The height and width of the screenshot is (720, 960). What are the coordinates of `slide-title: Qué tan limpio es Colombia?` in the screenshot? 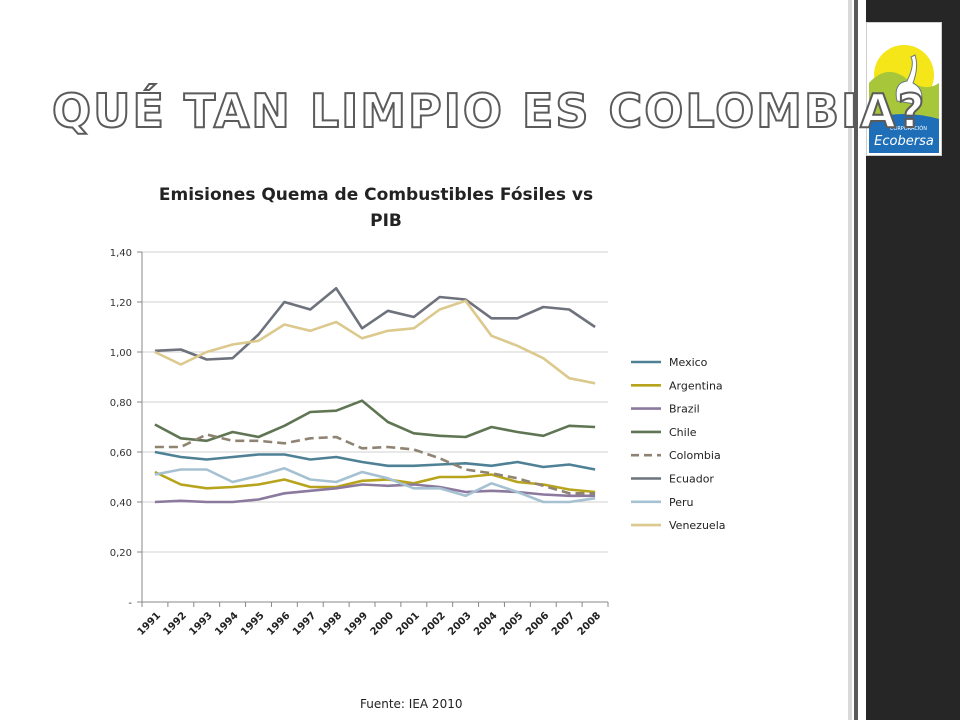 It's located at (489, 111).